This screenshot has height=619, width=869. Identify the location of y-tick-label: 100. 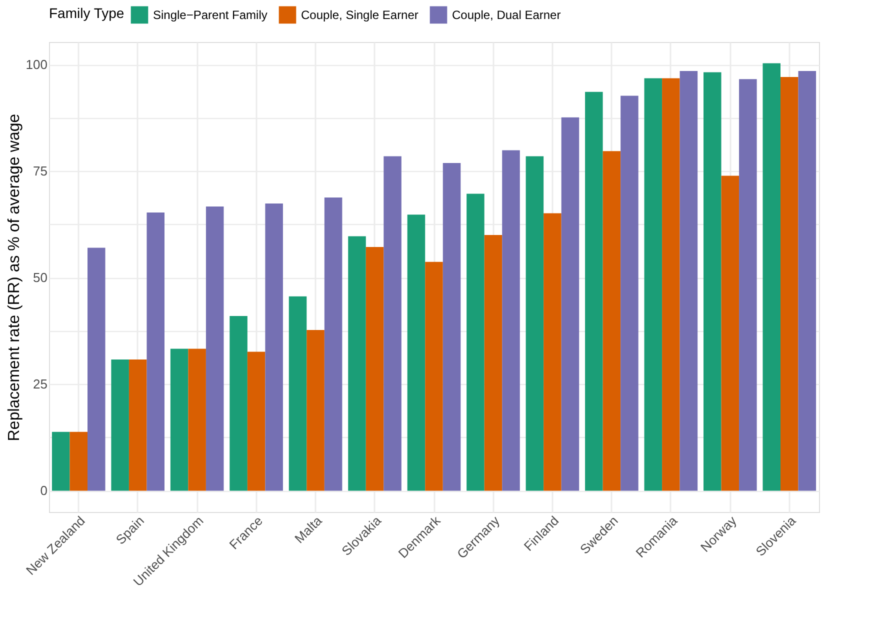
(37, 64).